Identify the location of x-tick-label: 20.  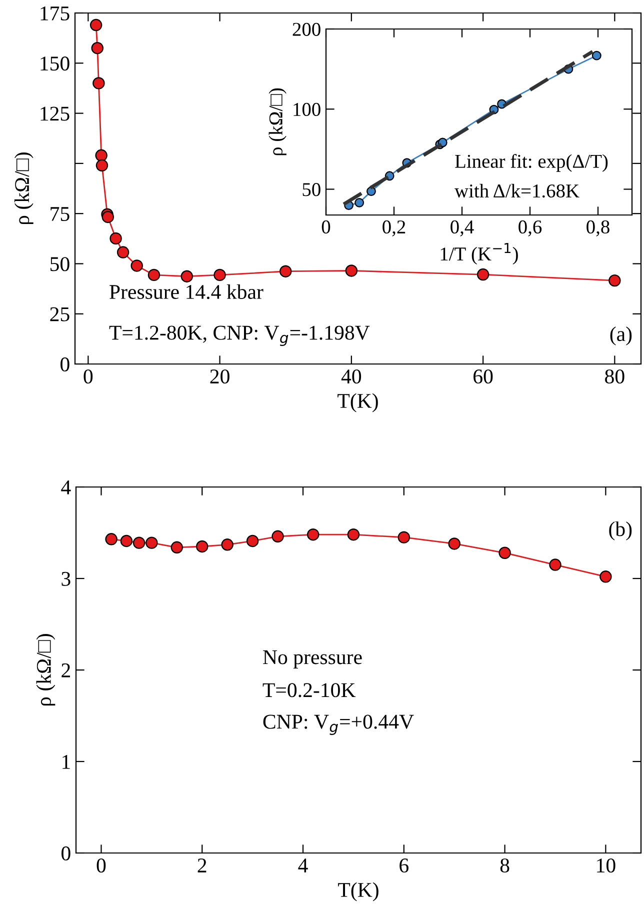
(220, 376).